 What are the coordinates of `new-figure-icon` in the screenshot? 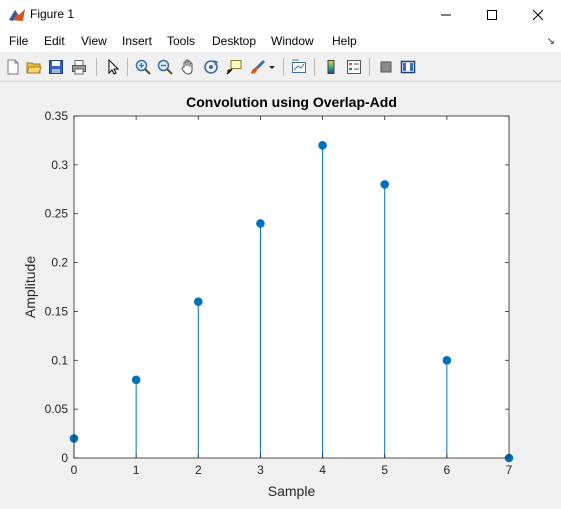 It's located at (13, 67).